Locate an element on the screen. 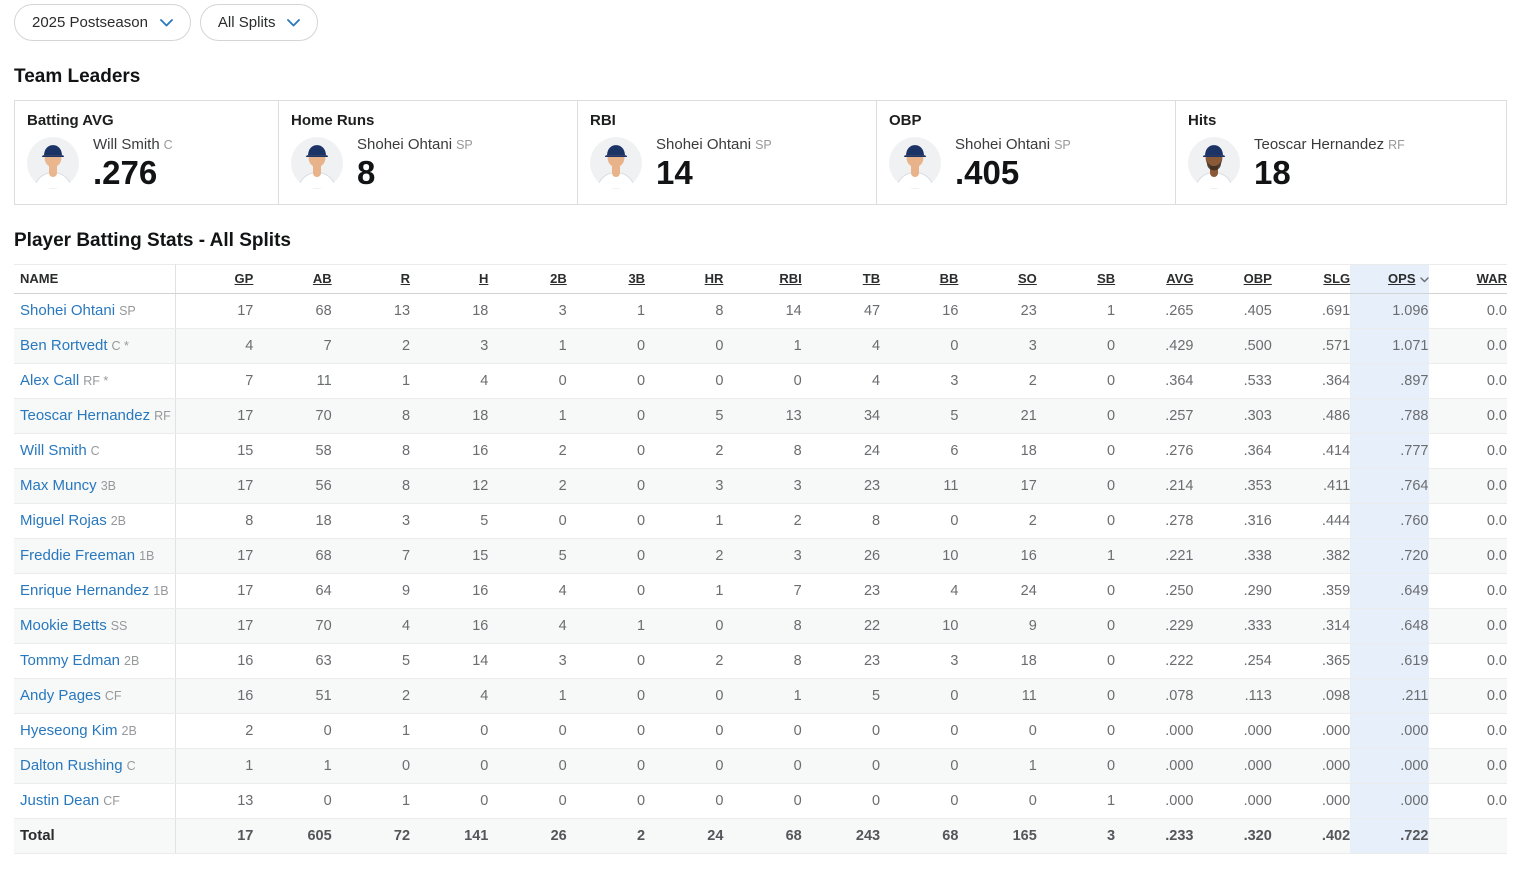 Image resolution: width=1521 pixels, height=870 pixels. player-link: Andy Pages is located at coordinates (60, 696).